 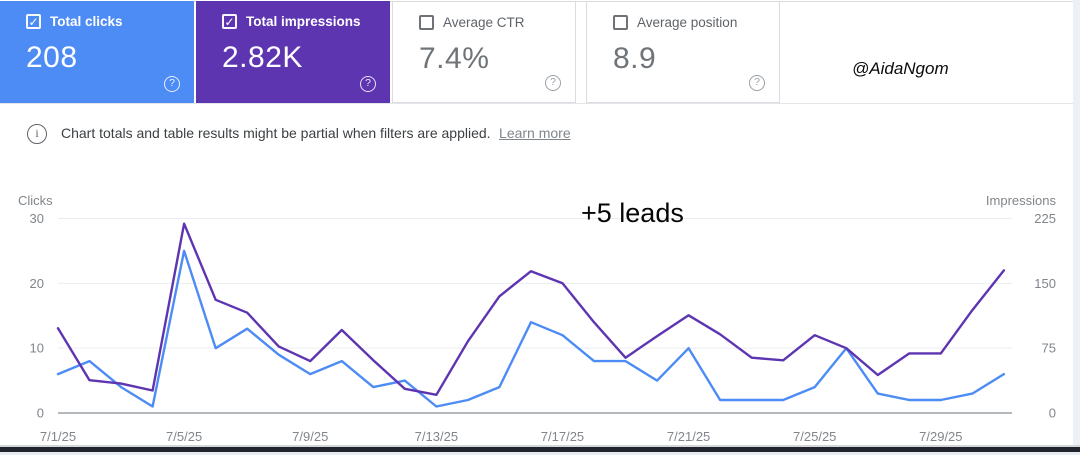 I want to click on right-axis-tick: 75, so click(x=1049, y=348).